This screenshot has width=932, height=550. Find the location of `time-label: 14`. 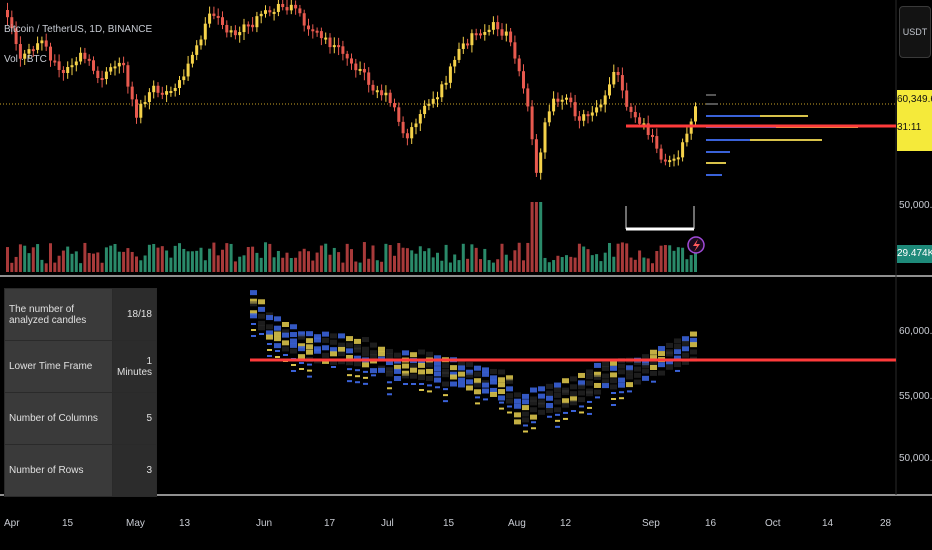

time-label: 14 is located at coordinates (828, 523).